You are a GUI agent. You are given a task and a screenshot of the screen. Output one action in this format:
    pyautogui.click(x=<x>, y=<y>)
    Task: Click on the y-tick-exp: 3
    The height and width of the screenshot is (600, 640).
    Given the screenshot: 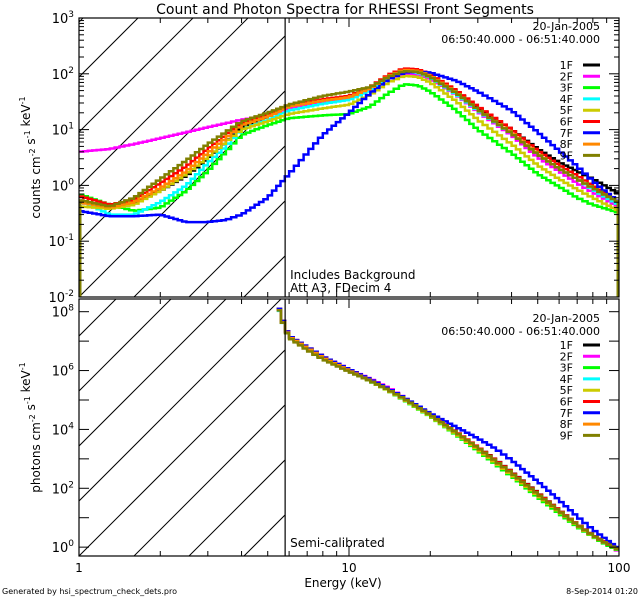 What is the action you would take?
    pyautogui.click(x=71, y=15)
    